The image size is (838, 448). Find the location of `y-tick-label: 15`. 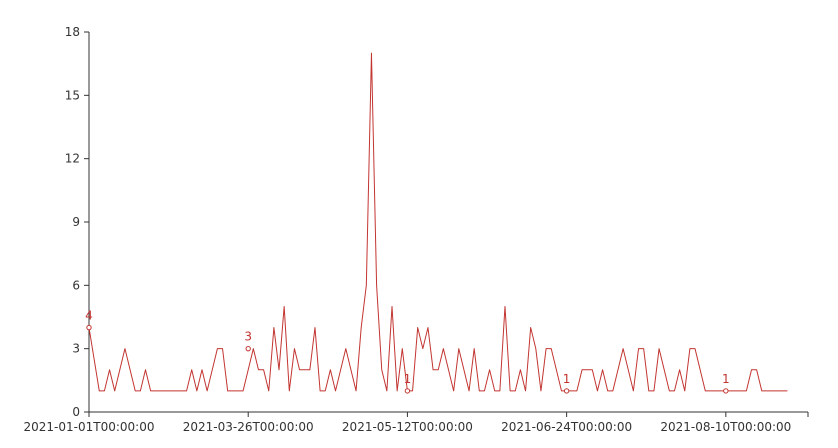

y-tick-label: 15 is located at coordinates (72, 95).